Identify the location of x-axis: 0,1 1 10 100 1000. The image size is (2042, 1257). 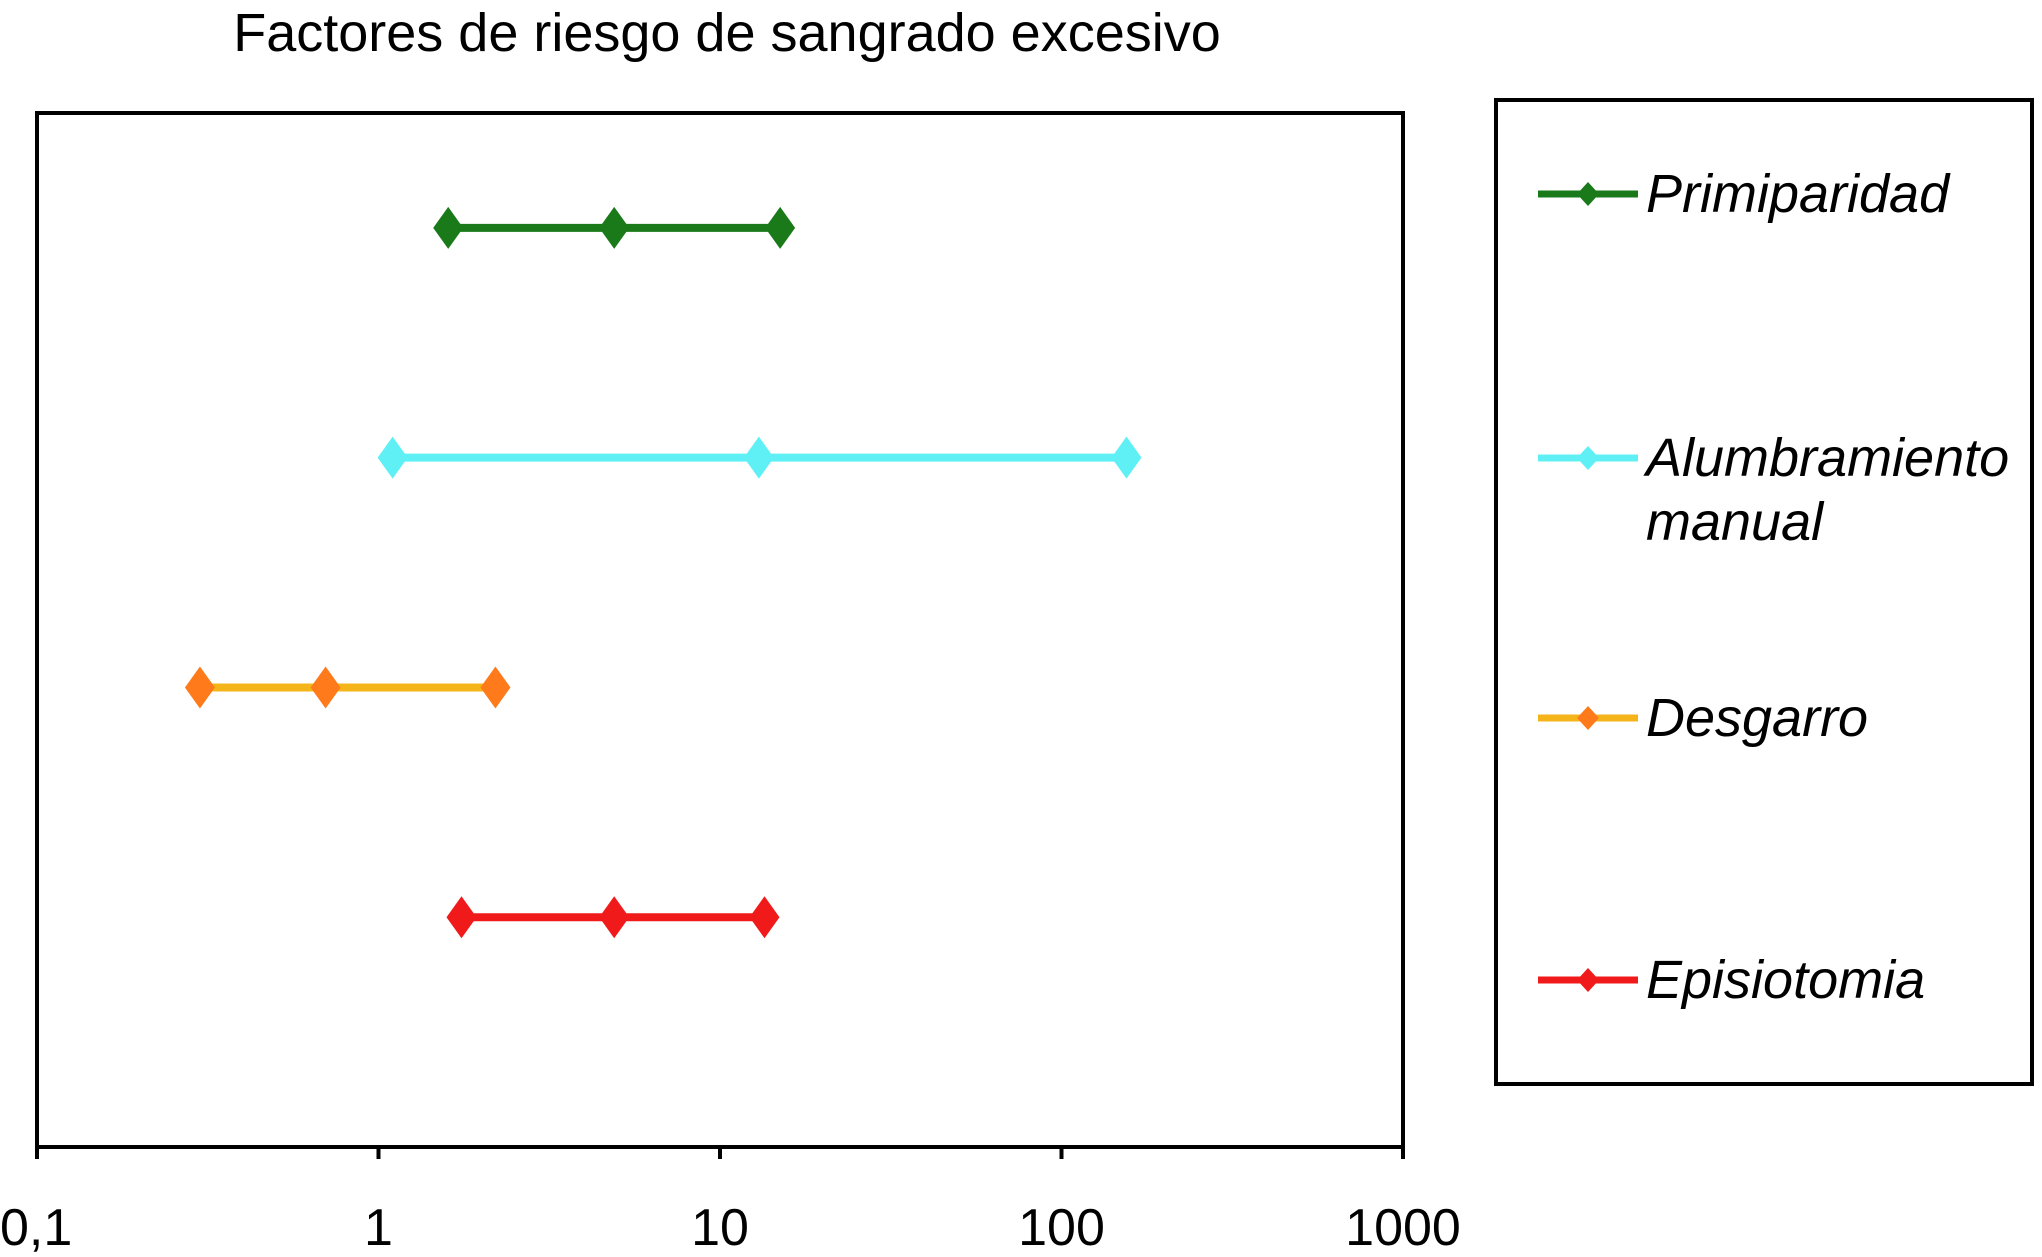
(730, 1202).